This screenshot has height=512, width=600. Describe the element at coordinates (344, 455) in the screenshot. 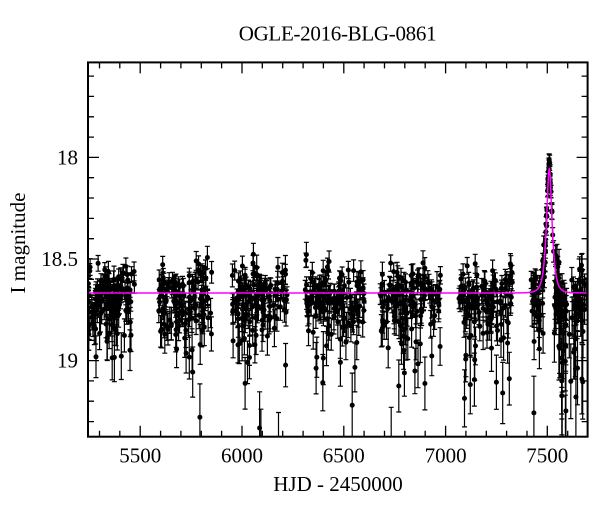

I see `svg-text: 6500` at that location.